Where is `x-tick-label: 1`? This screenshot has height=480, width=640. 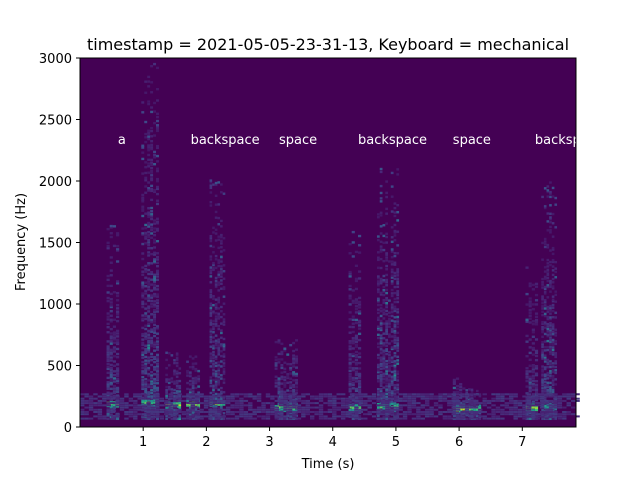
x-tick-label: 1 is located at coordinates (143, 442).